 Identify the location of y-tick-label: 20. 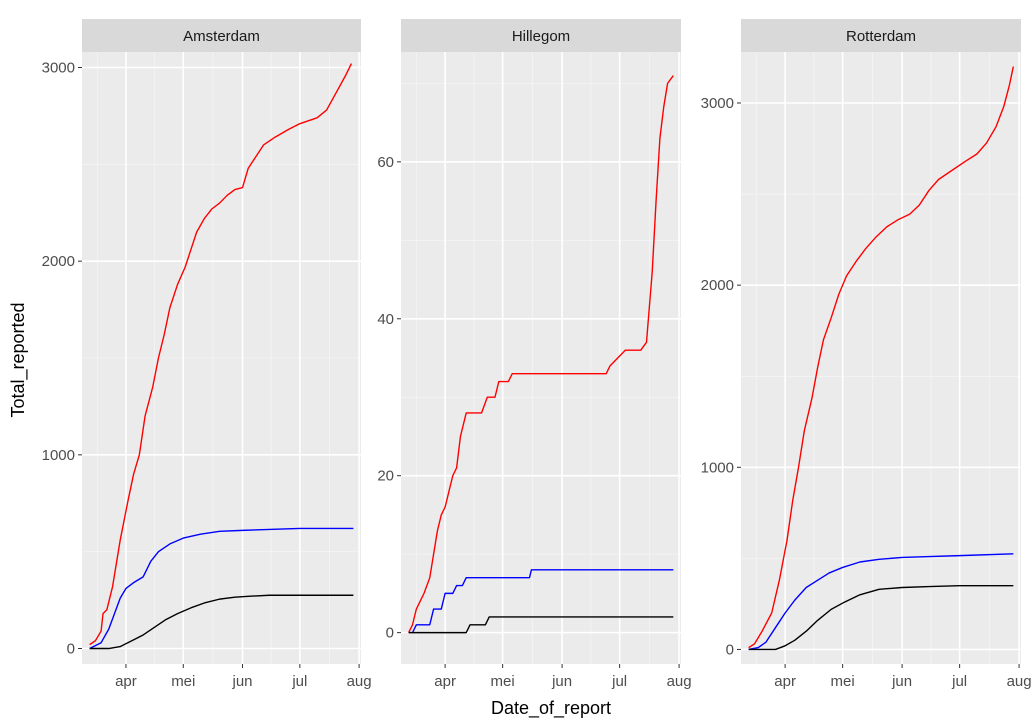
(385, 476).